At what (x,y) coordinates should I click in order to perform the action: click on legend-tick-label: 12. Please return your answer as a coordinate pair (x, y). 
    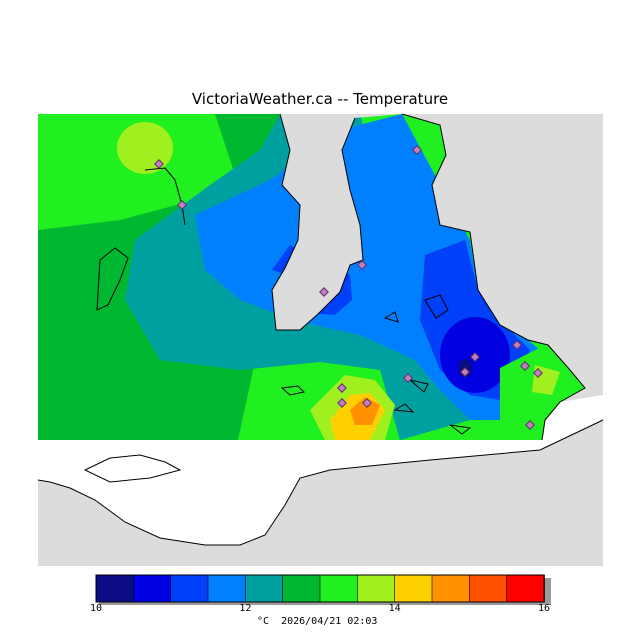
    Looking at the image, I should click on (245, 608).